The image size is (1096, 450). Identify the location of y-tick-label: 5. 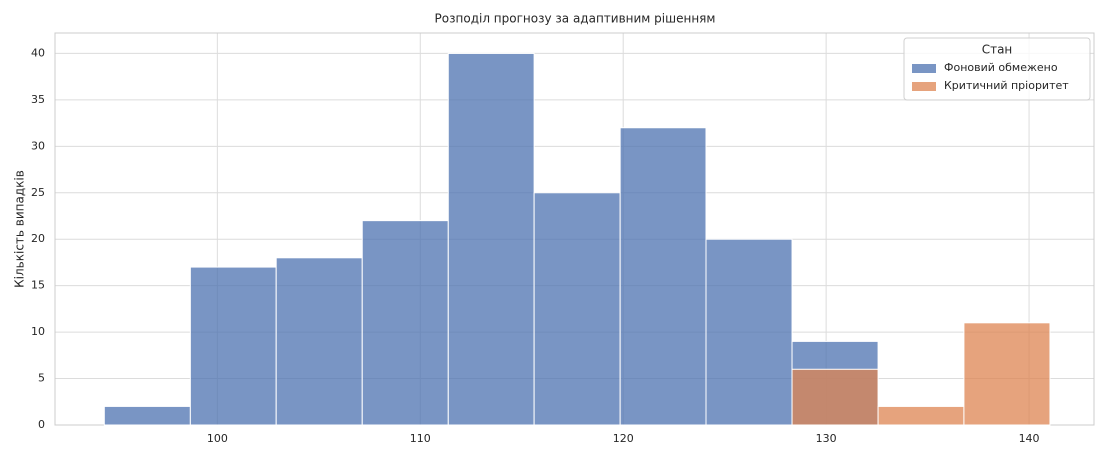
(41, 378).